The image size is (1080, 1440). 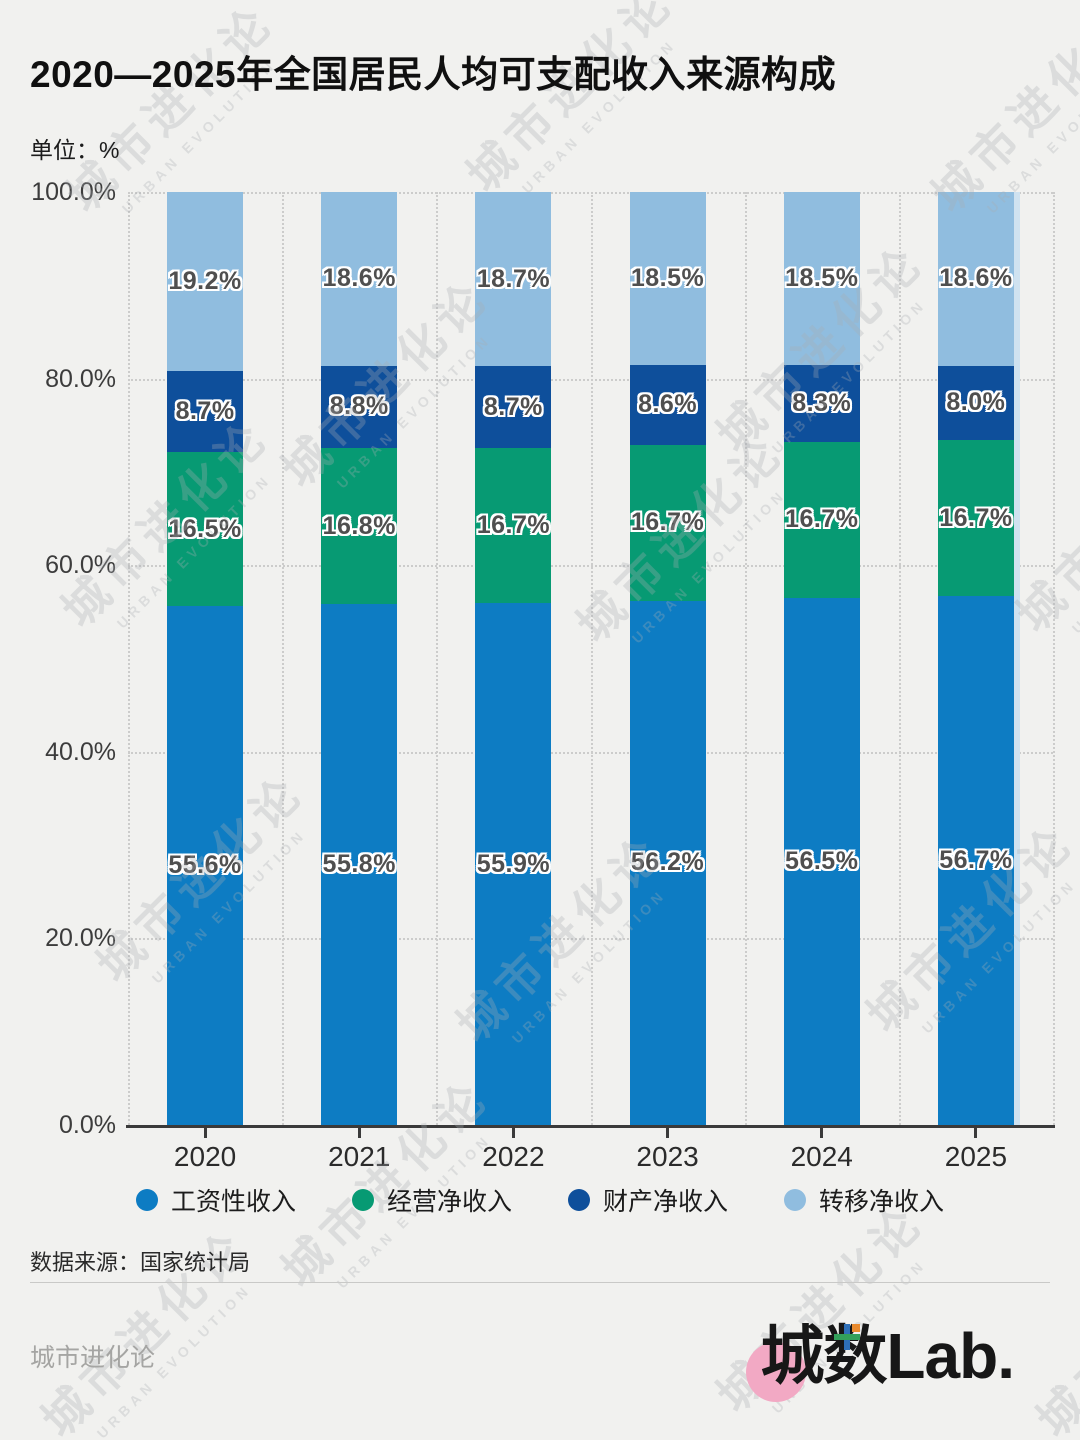 What do you see at coordinates (1016, 658) in the screenshot?
I see `bar-edge-highlight` at bounding box center [1016, 658].